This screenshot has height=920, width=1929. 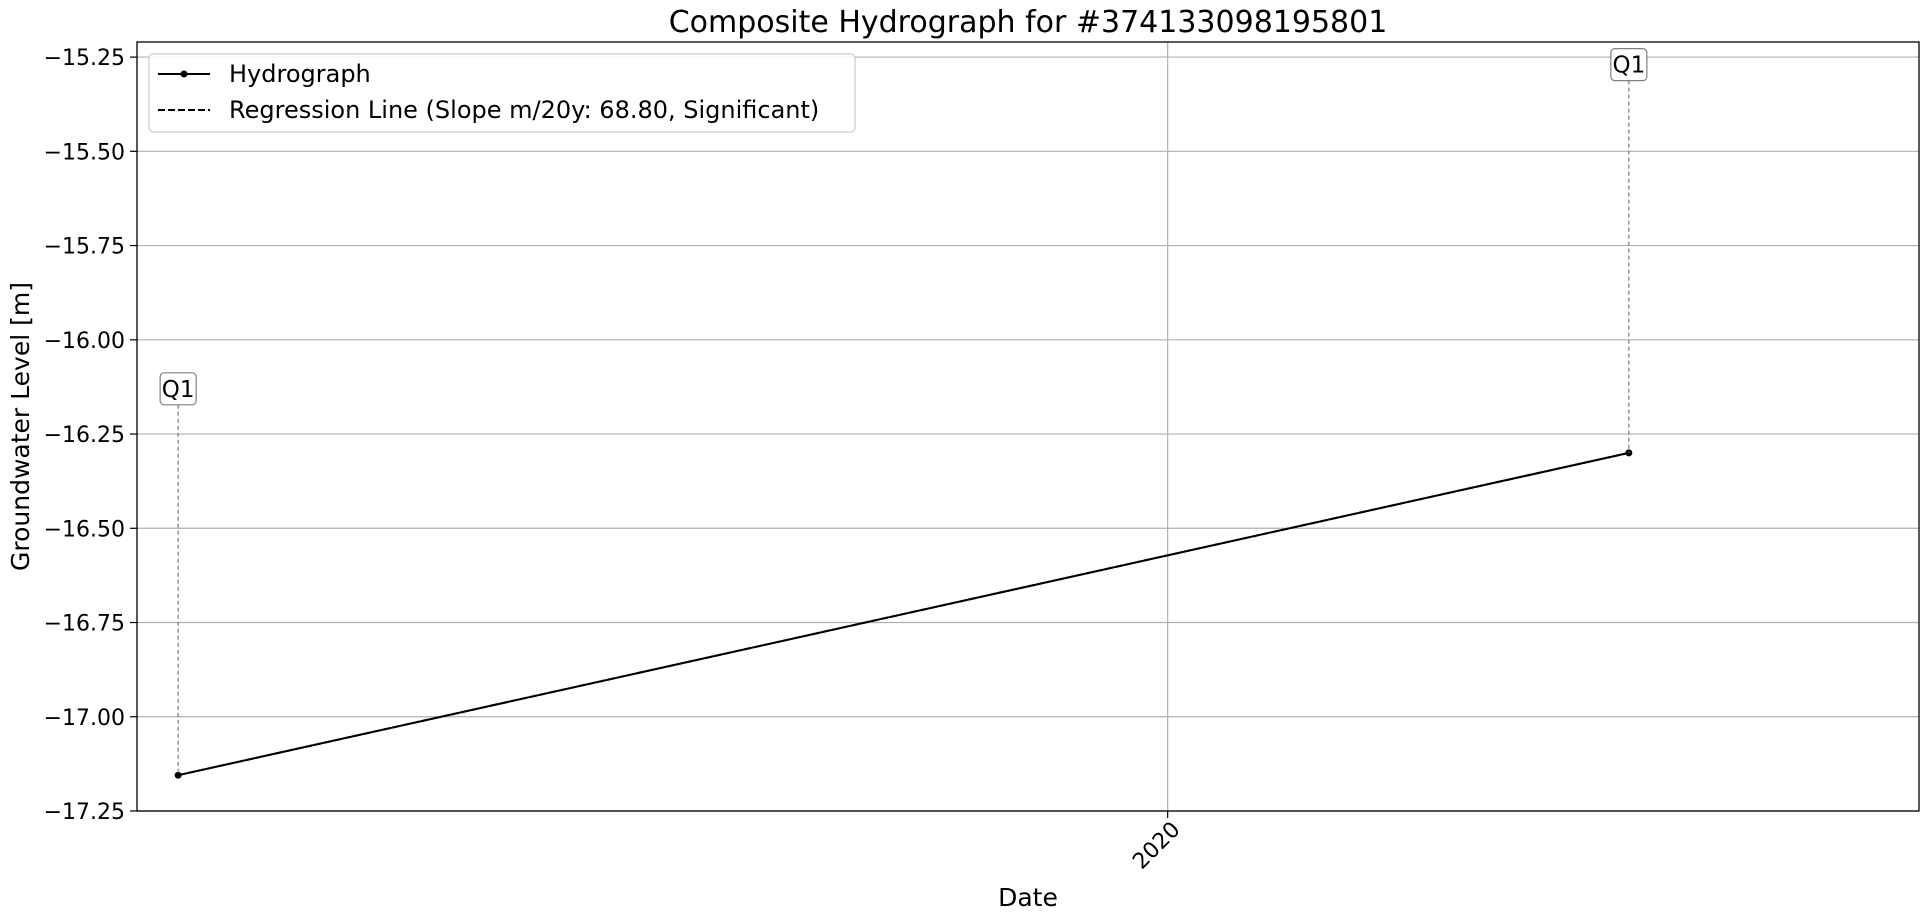 I want to click on y-tick-label: −16.50, so click(x=84, y=529).